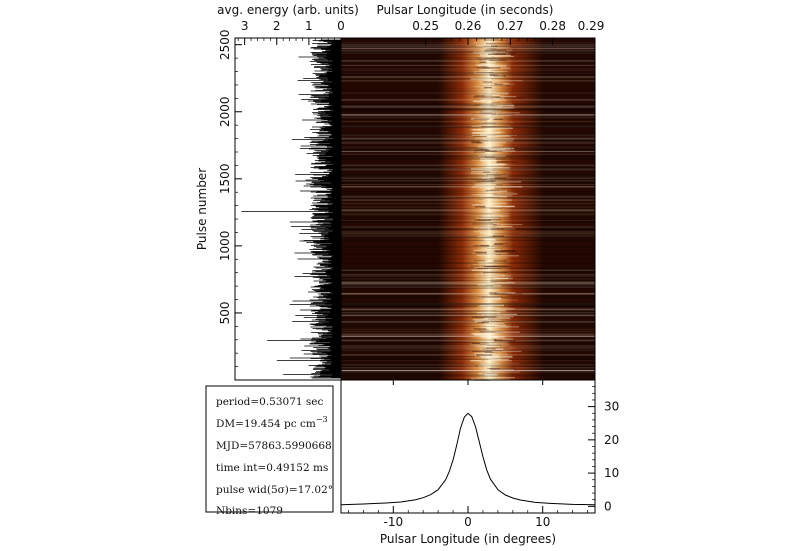 This screenshot has height=551, width=800. What do you see at coordinates (225, 246) in the screenshot?
I see `pulse-number-tick-label: 1000` at bounding box center [225, 246].